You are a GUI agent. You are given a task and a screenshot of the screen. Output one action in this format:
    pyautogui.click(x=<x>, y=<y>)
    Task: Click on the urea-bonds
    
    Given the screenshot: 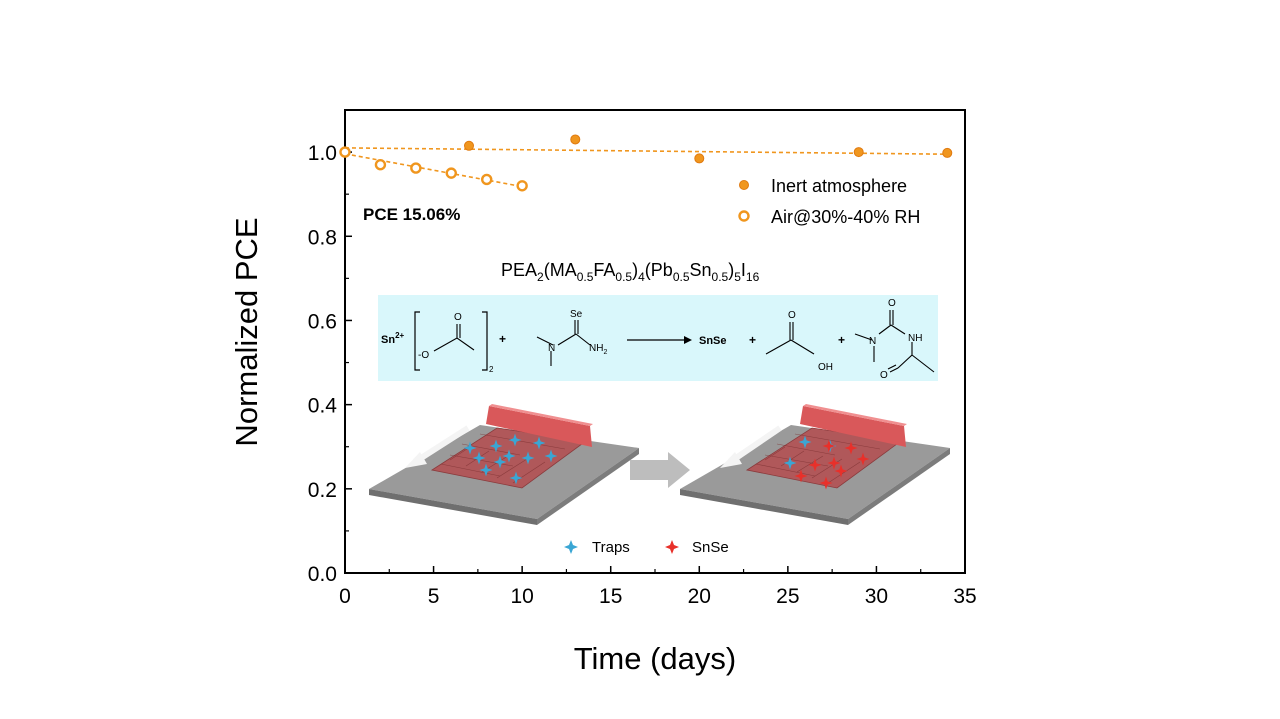 What is the action you would take?
    pyautogui.click(x=894, y=341)
    